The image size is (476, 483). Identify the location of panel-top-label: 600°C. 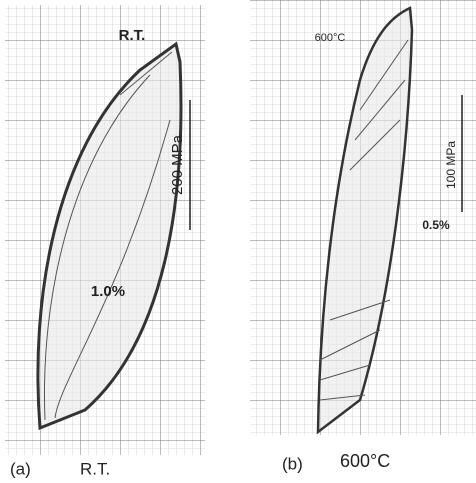
(330, 38).